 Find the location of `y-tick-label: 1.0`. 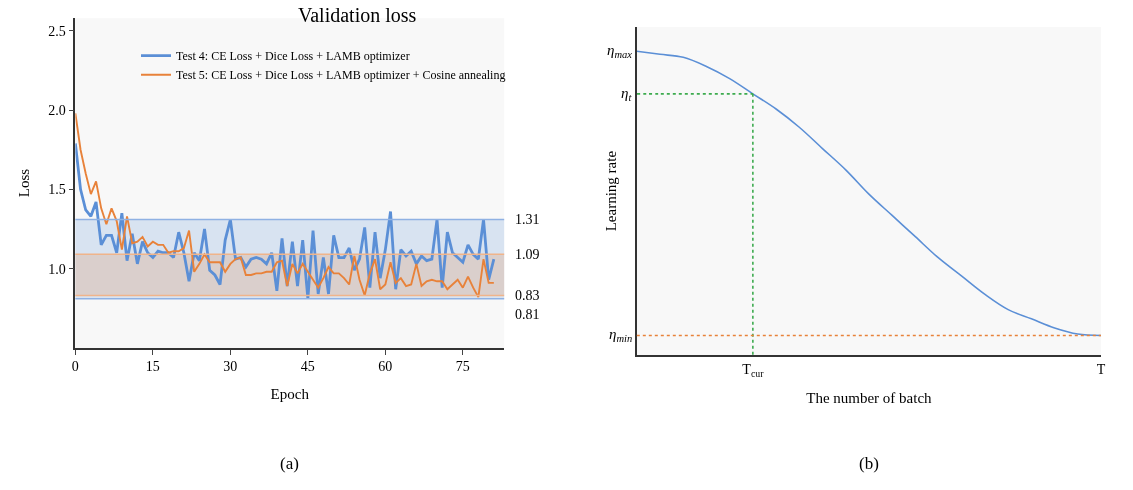

y-tick-label: 1.0 is located at coordinates (57, 269).